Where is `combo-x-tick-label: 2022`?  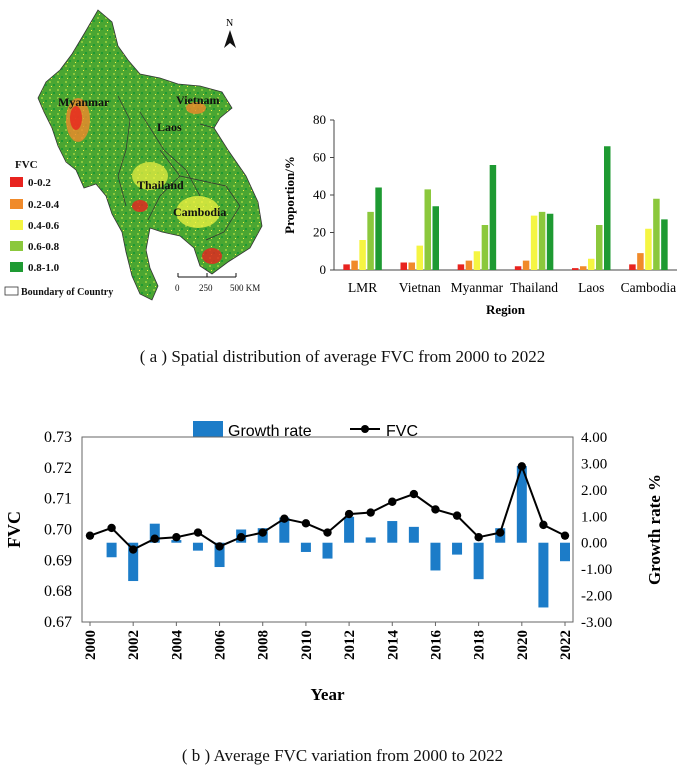
combo-x-tick-label: 2022 is located at coordinates (566, 645).